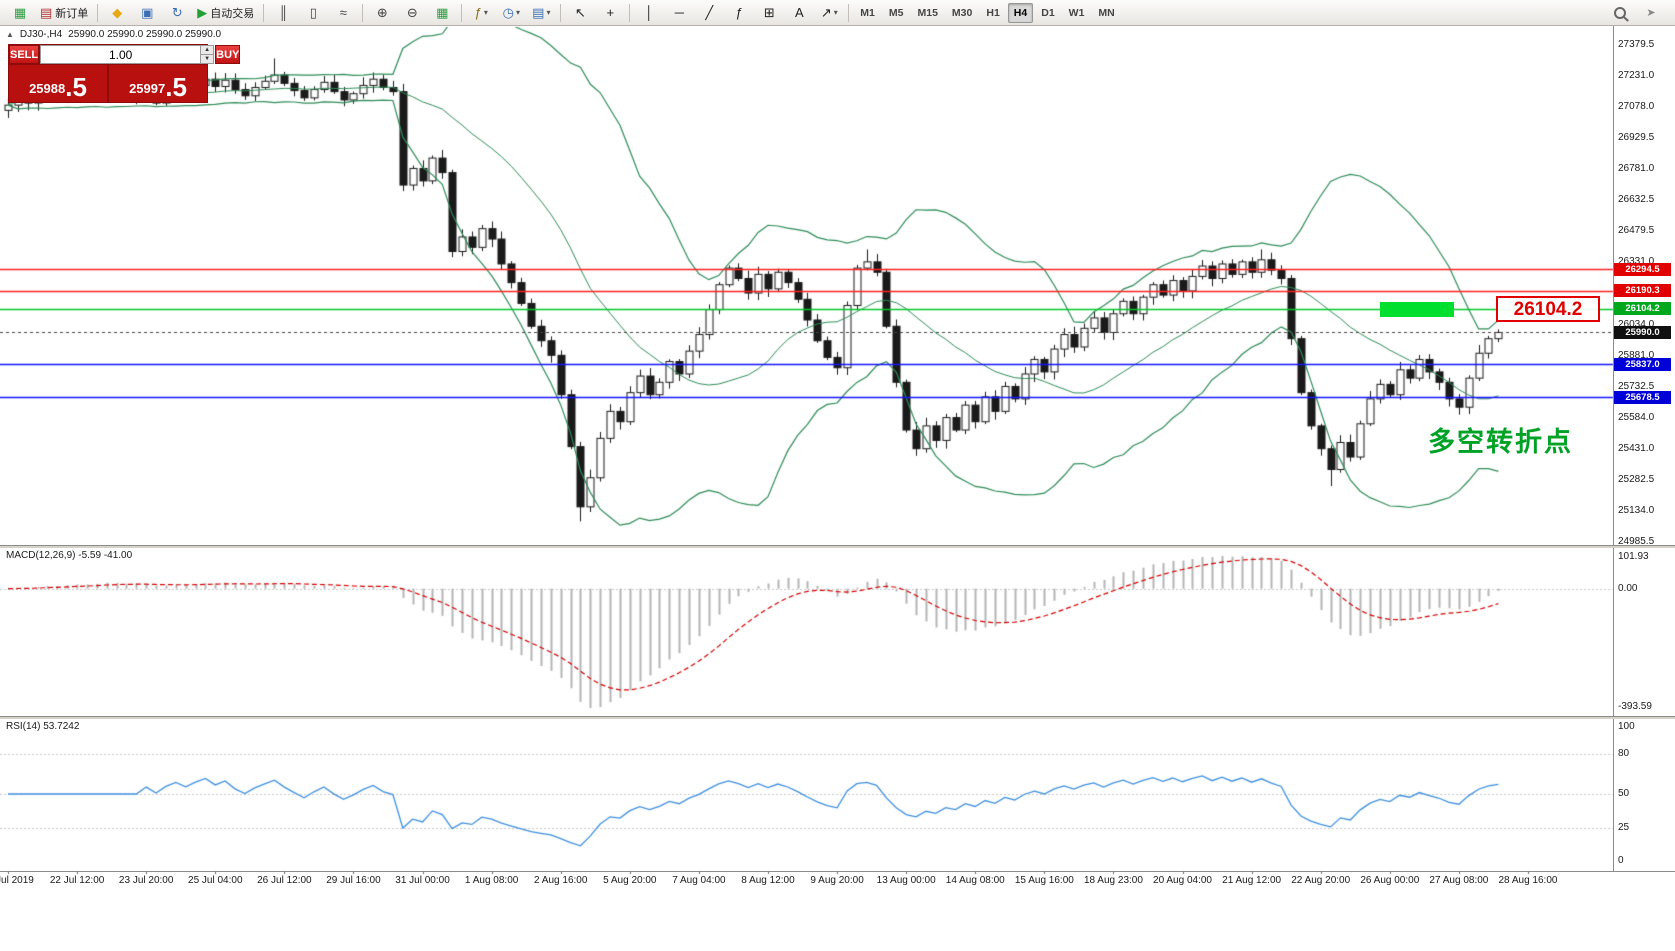  I want to click on time-axis-label: 31 Jul 00:00, so click(422, 880).